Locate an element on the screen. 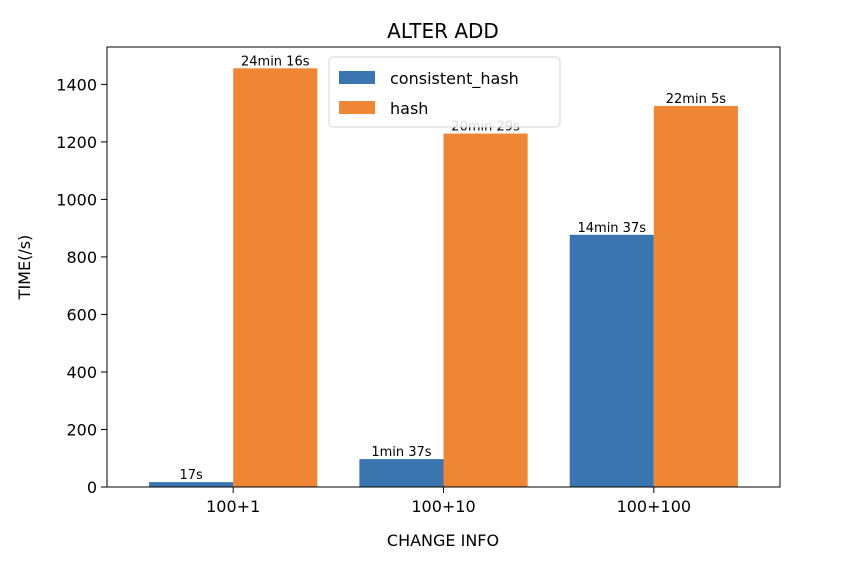 Image resolution: width=864 pixels, height=580 pixels. data-label-consistent_hash-100+100: 14min 37s is located at coordinates (611, 228).